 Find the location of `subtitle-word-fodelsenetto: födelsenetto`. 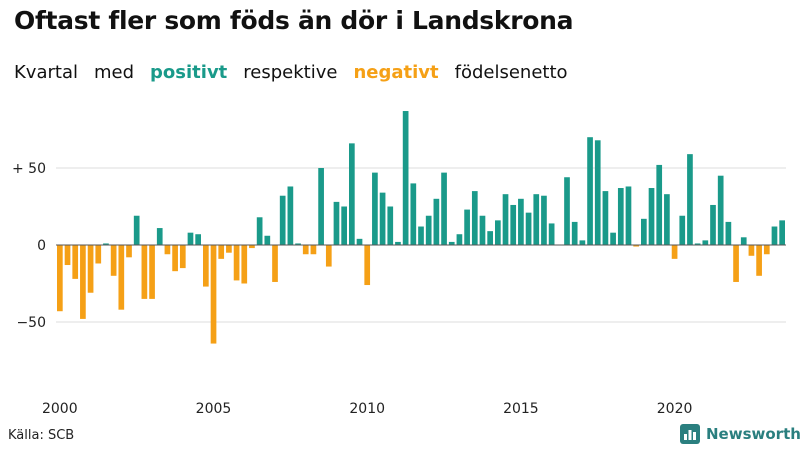

subtitle-word-fodelsenetto: födelsenetto is located at coordinates (511, 72).